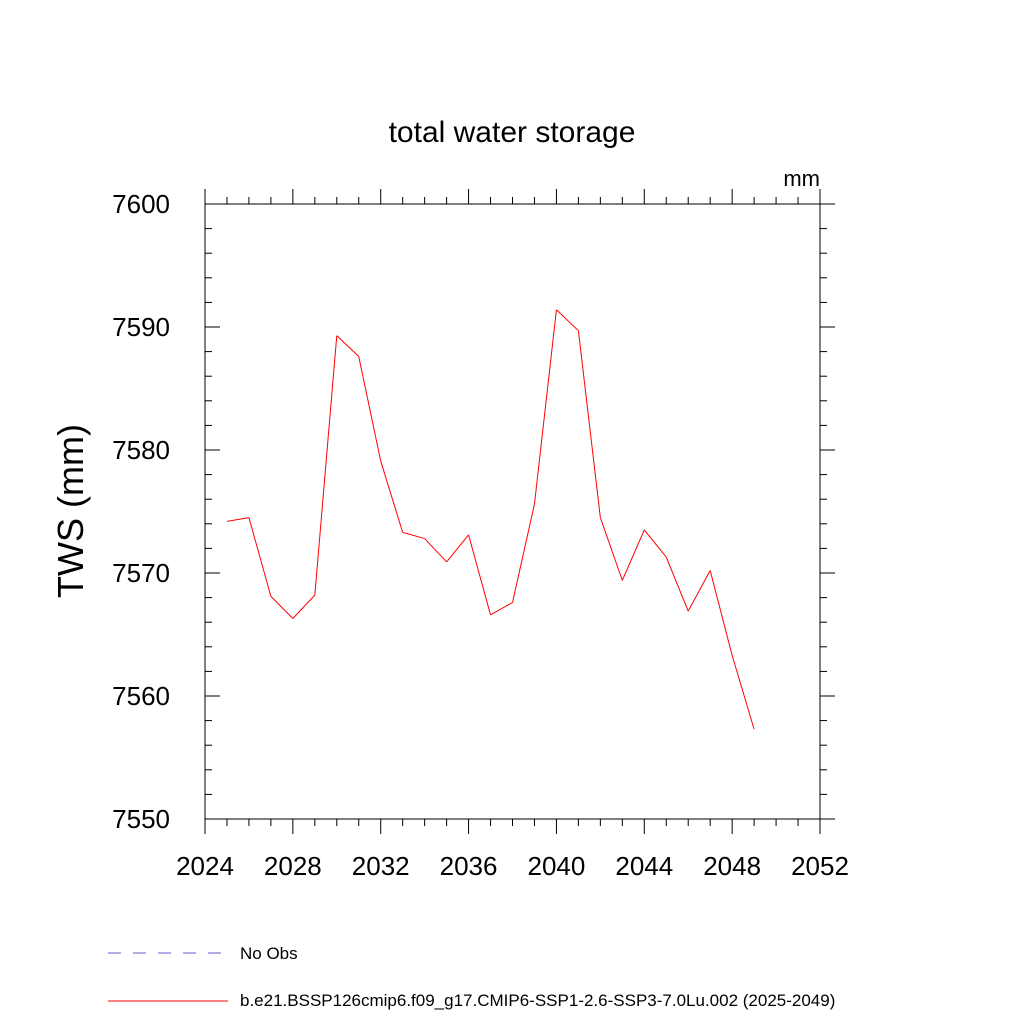 The width and height of the screenshot is (1024, 1024). What do you see at coordinates (141, 819) in the screenshot?
I see `y-tick-label: 7550` at bounding box center [141, 819].